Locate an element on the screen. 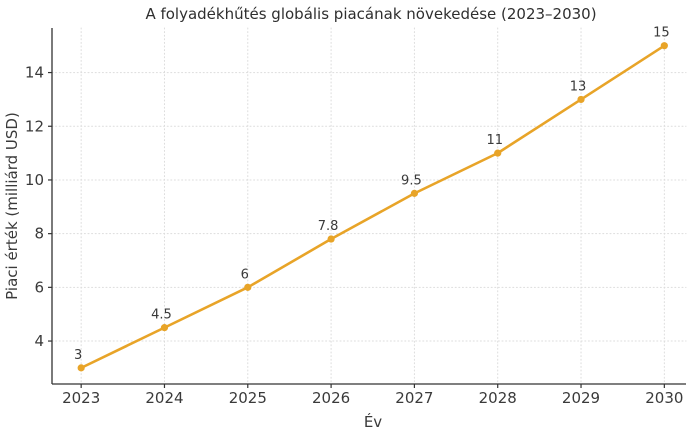  data-point-label: 3 is located at coordinates (78, 355).